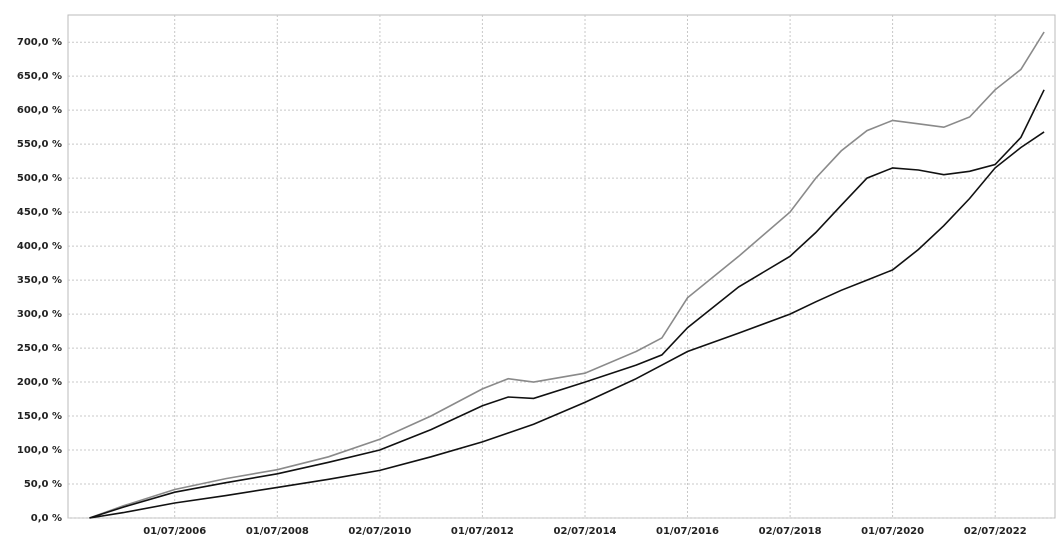  What do you see at coordinates (379, 531) in the screenshot?
I see `x-tick-label: 02/07/2010` at bounding box center [379, 531].